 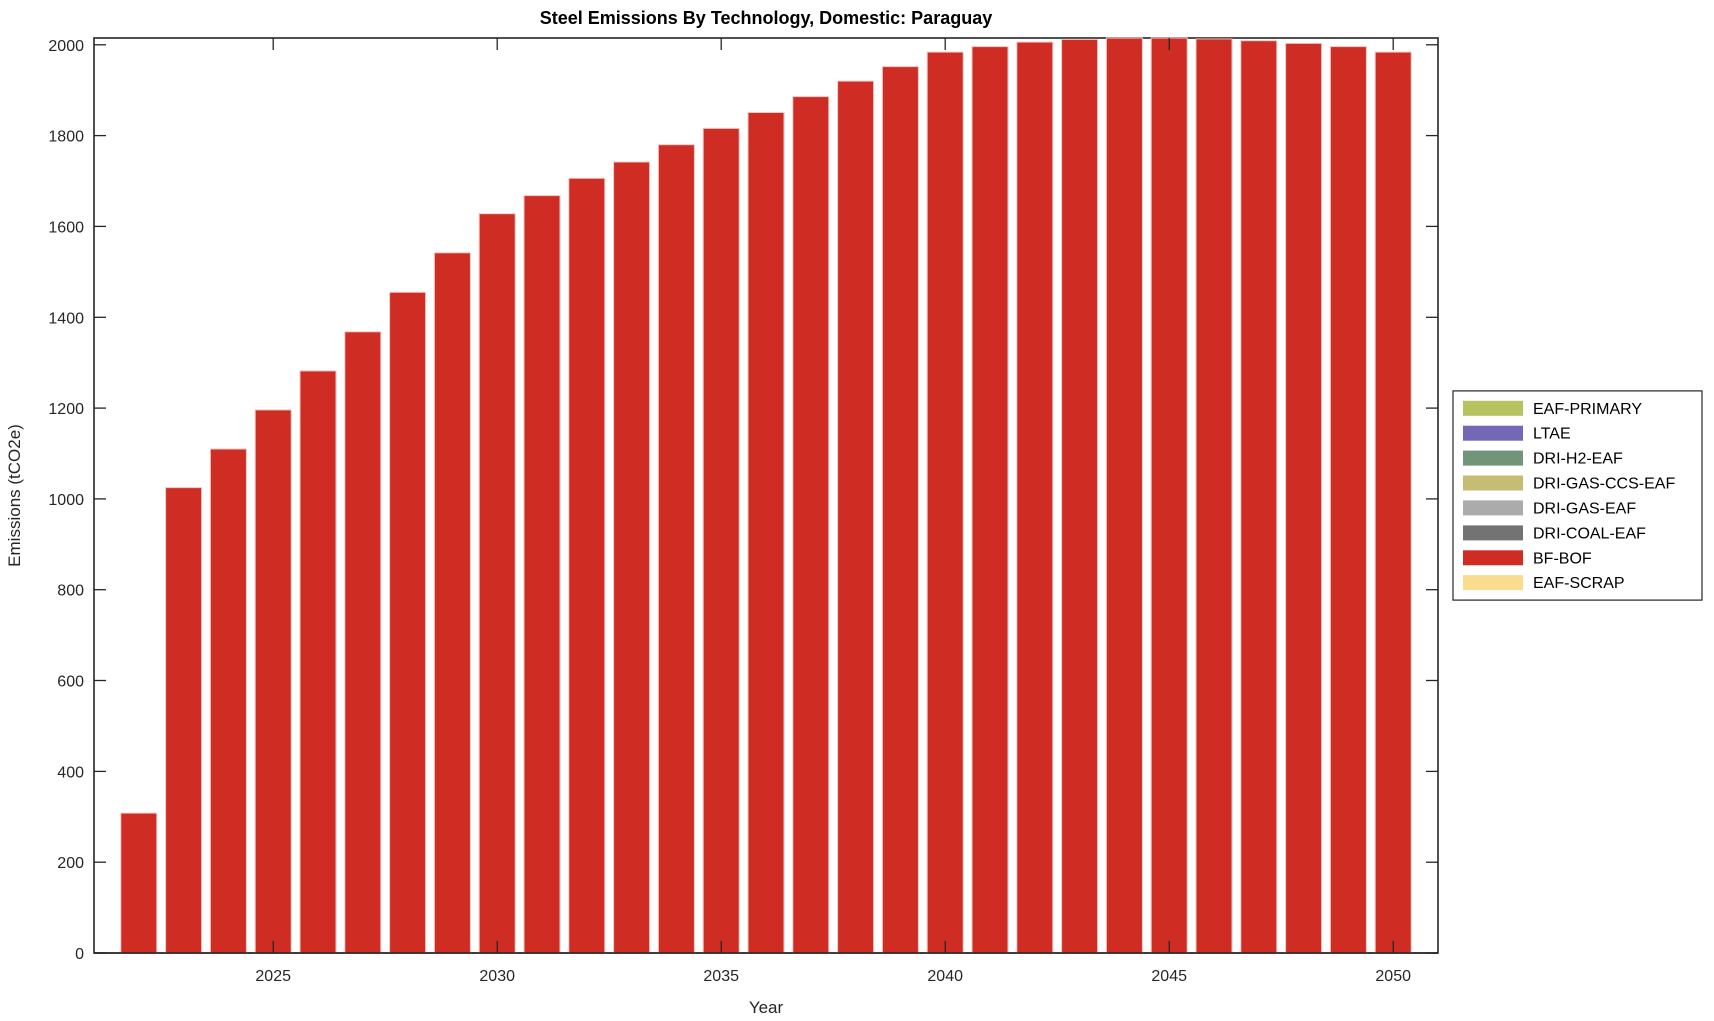 I want to click on bar-2047, so click(x=1259, y=497).